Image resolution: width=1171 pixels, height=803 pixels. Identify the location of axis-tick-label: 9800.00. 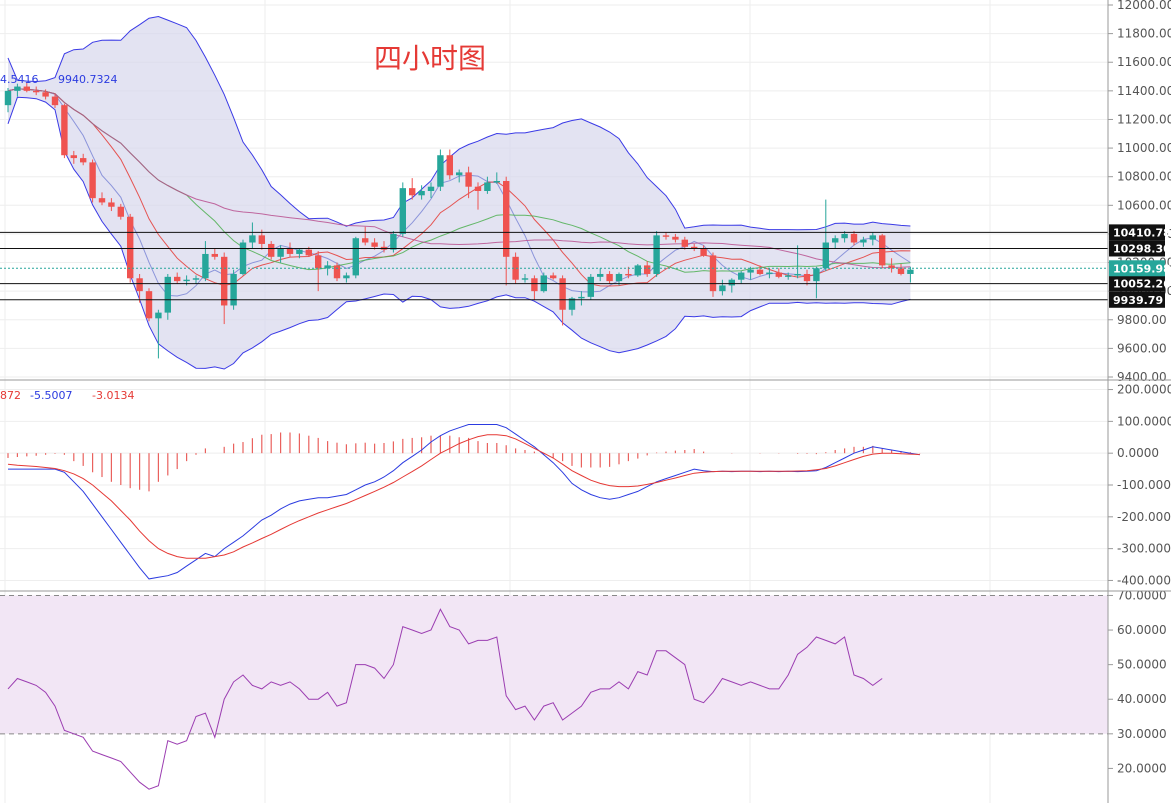
(1142, 320).